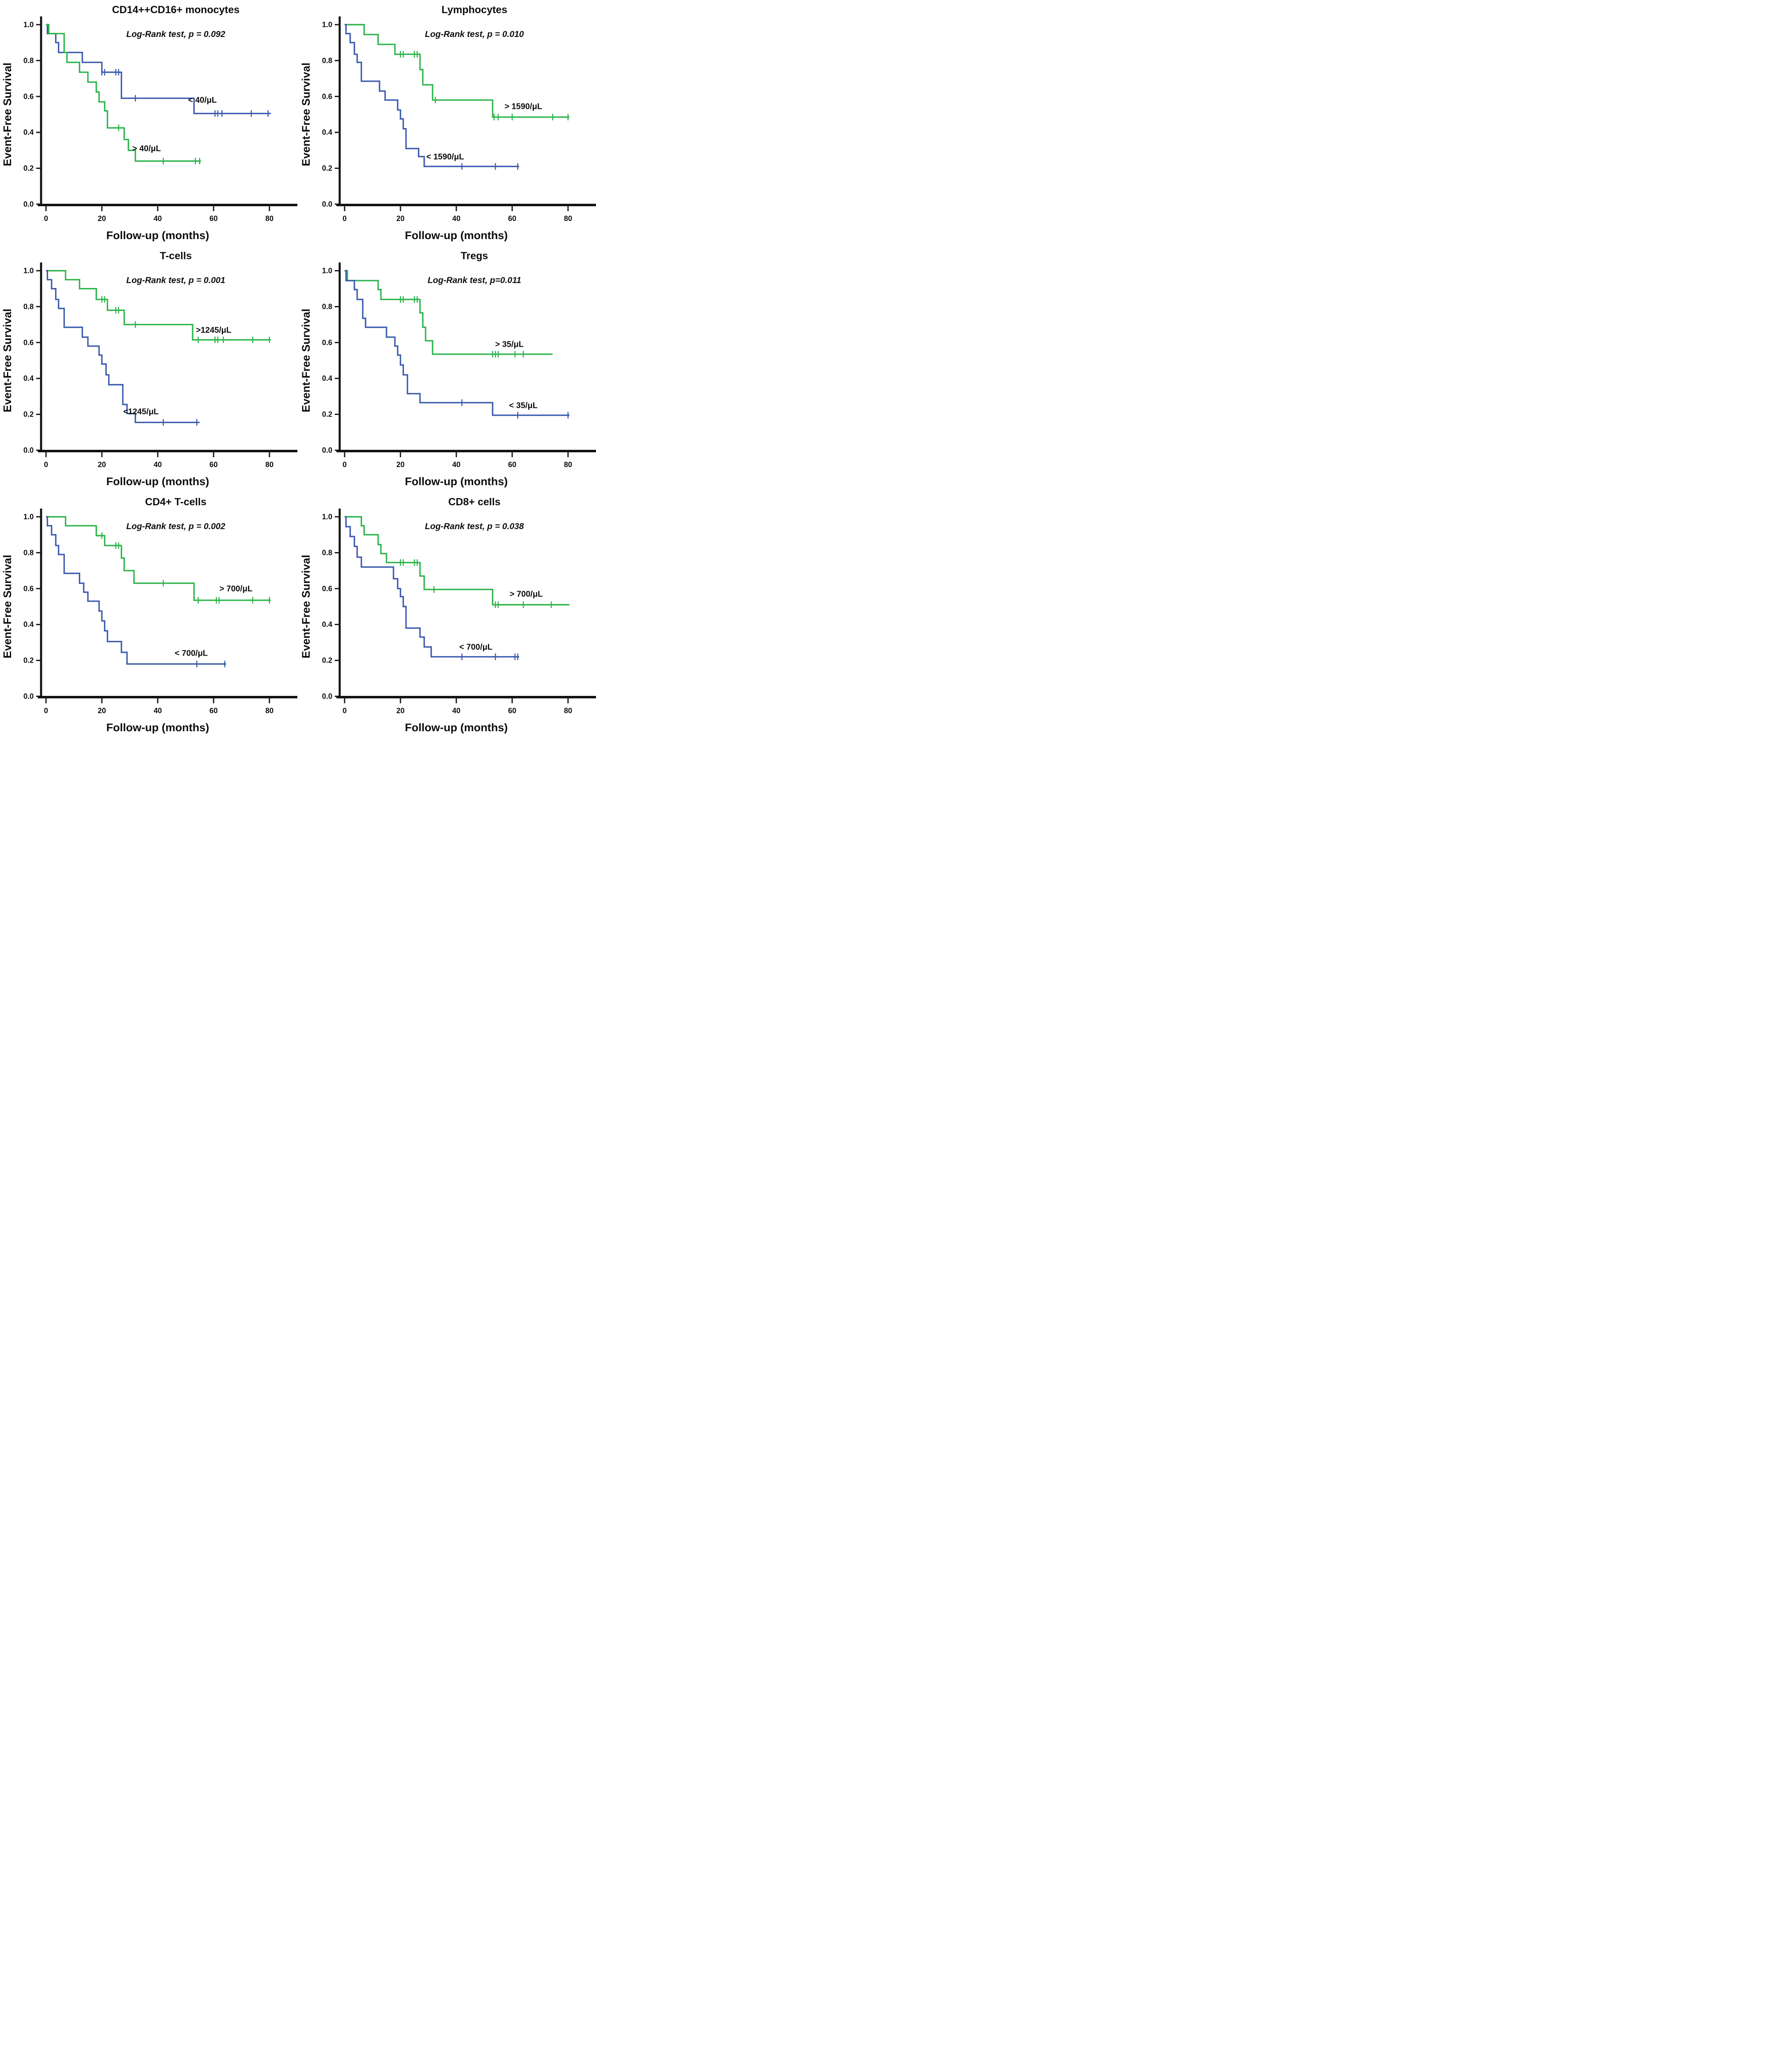 This screenshot has width=1792, height=2054. What do you see at coordinates (510, 344) in the screenshot?
I see `series-label-green: > 35/μL` at bounding box center [510, 344].